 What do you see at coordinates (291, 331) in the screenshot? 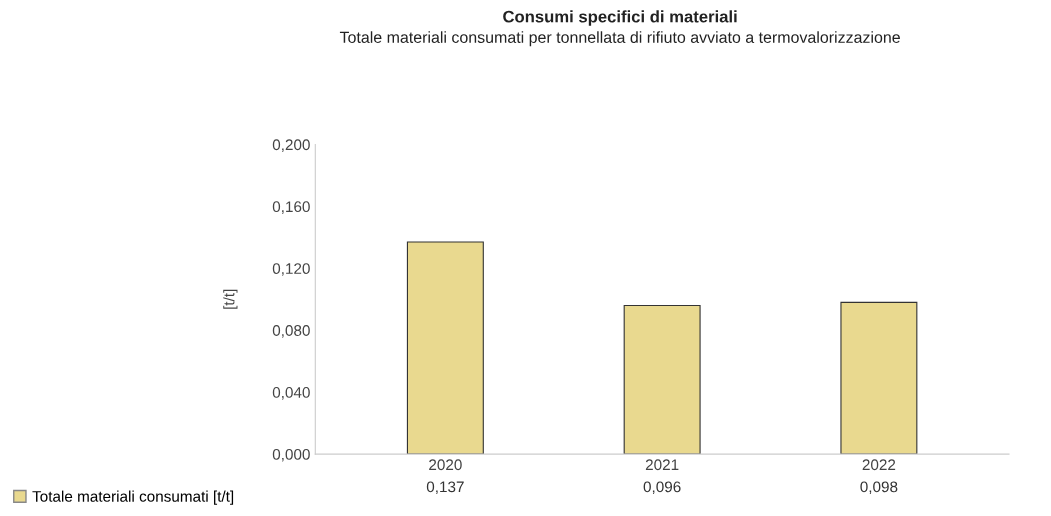
I see `y-tick-label: 0,080` at bounding box center [291, 331].